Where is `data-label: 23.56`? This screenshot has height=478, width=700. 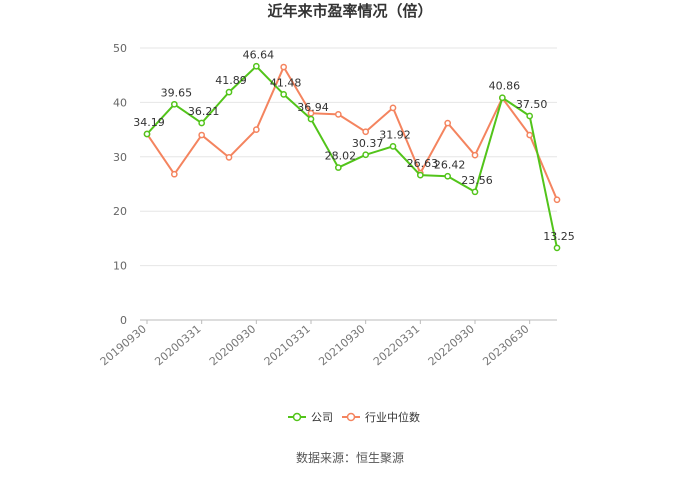 data-label: 23.56 is located at coordinates (477, 180).